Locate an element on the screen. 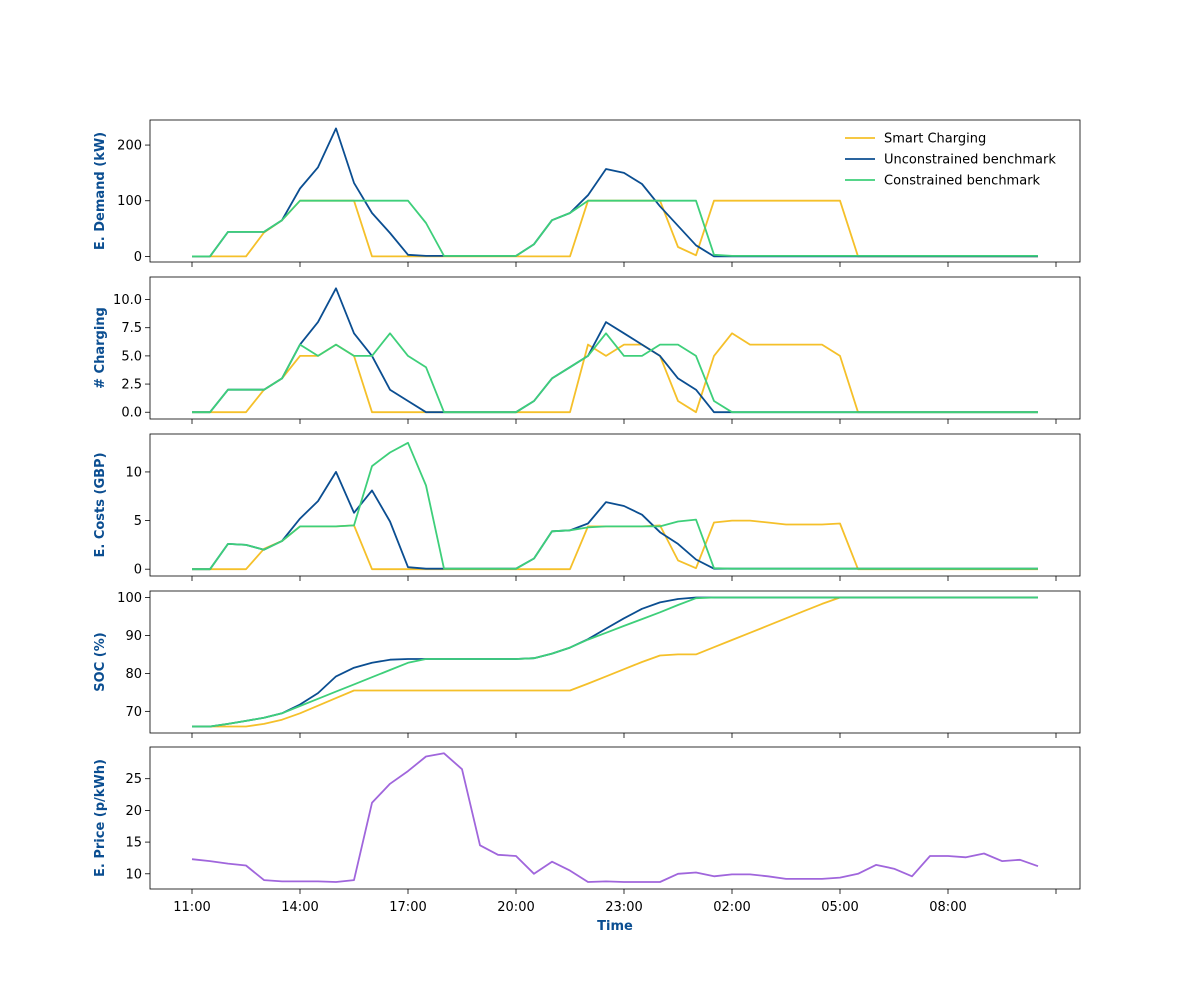 The image size is (1200, 1000). x-tick-label: 11:00 is located at coordinates (191, 907).